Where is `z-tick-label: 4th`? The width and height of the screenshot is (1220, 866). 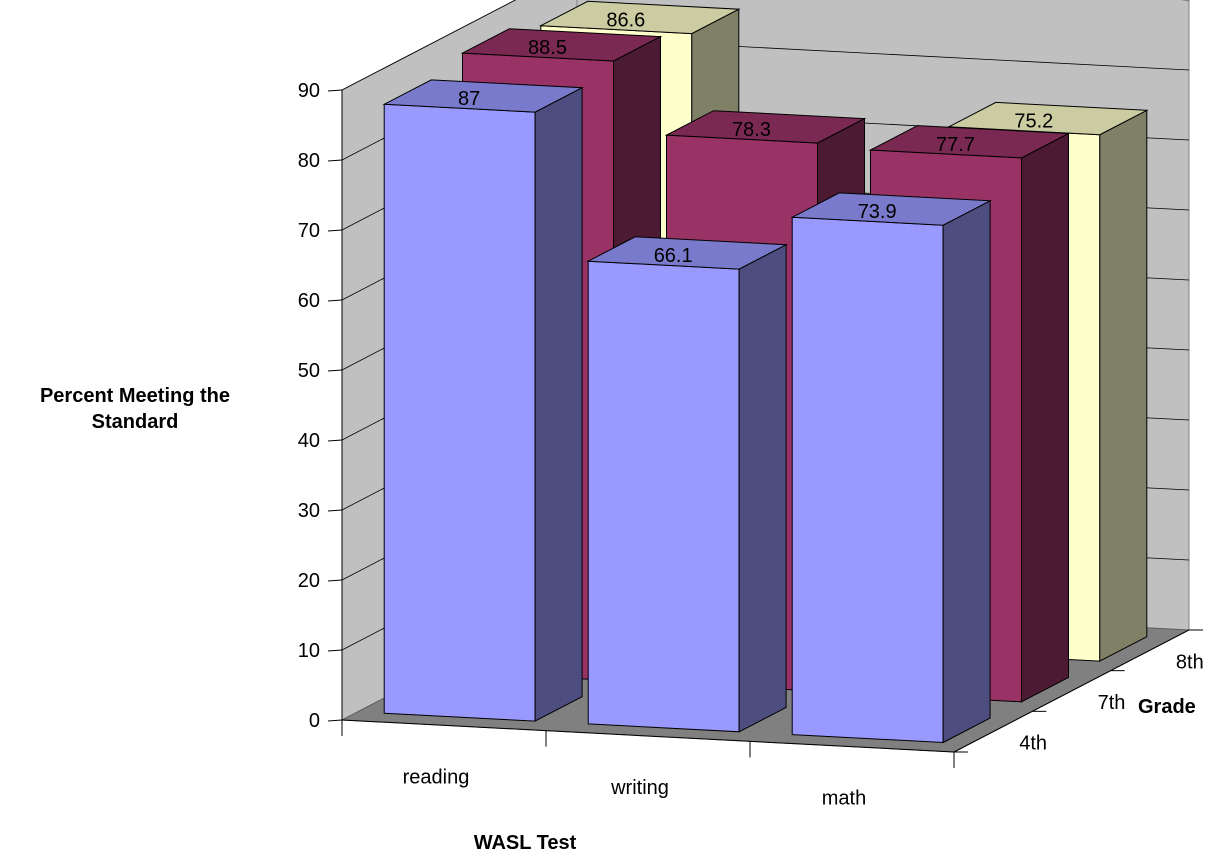 z-tick-label: 4th is located at coordinates (1033, 744).